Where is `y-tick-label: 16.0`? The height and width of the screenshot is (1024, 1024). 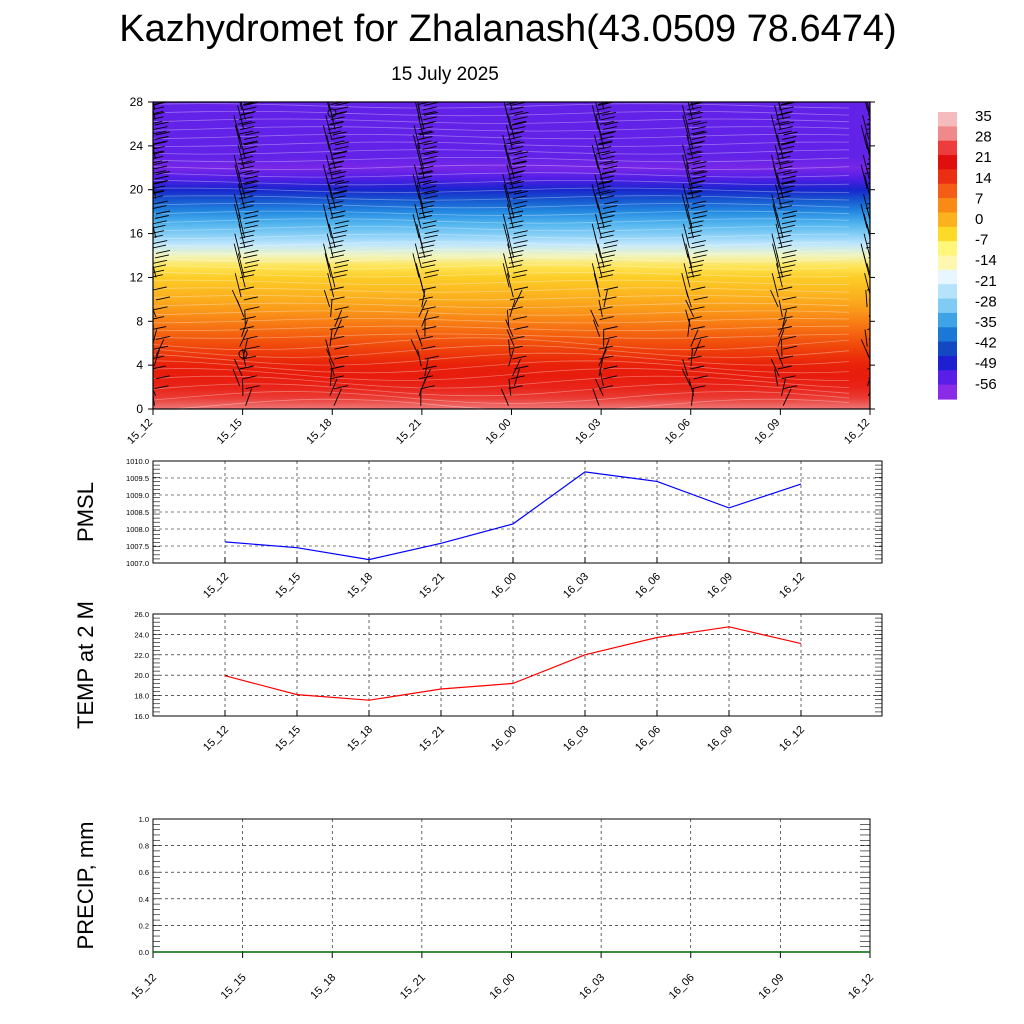 y-tick-label: 16.0 is located at coordinates (141, 716).